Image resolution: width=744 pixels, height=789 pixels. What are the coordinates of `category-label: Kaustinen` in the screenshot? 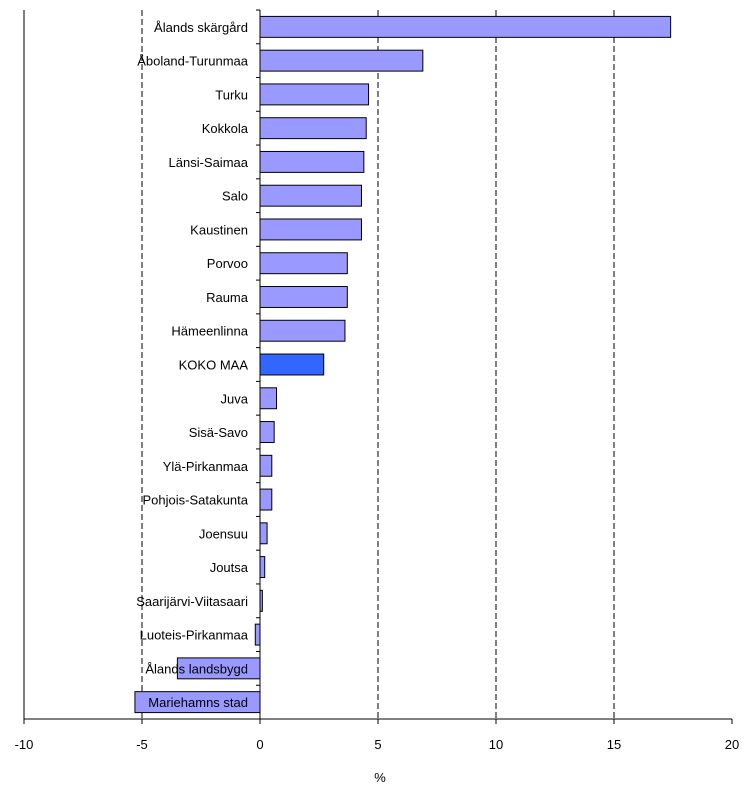 It's located at (219, 229).